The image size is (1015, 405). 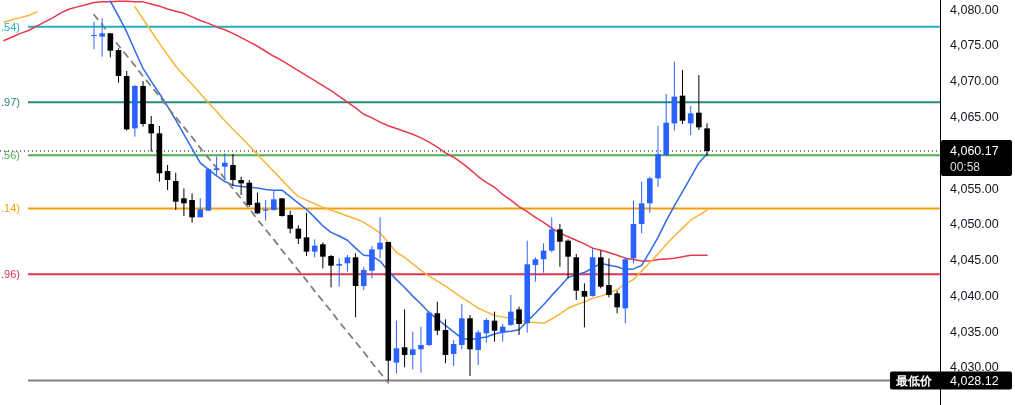 I want to click on annotation: .96), so click(x=10, y=274).